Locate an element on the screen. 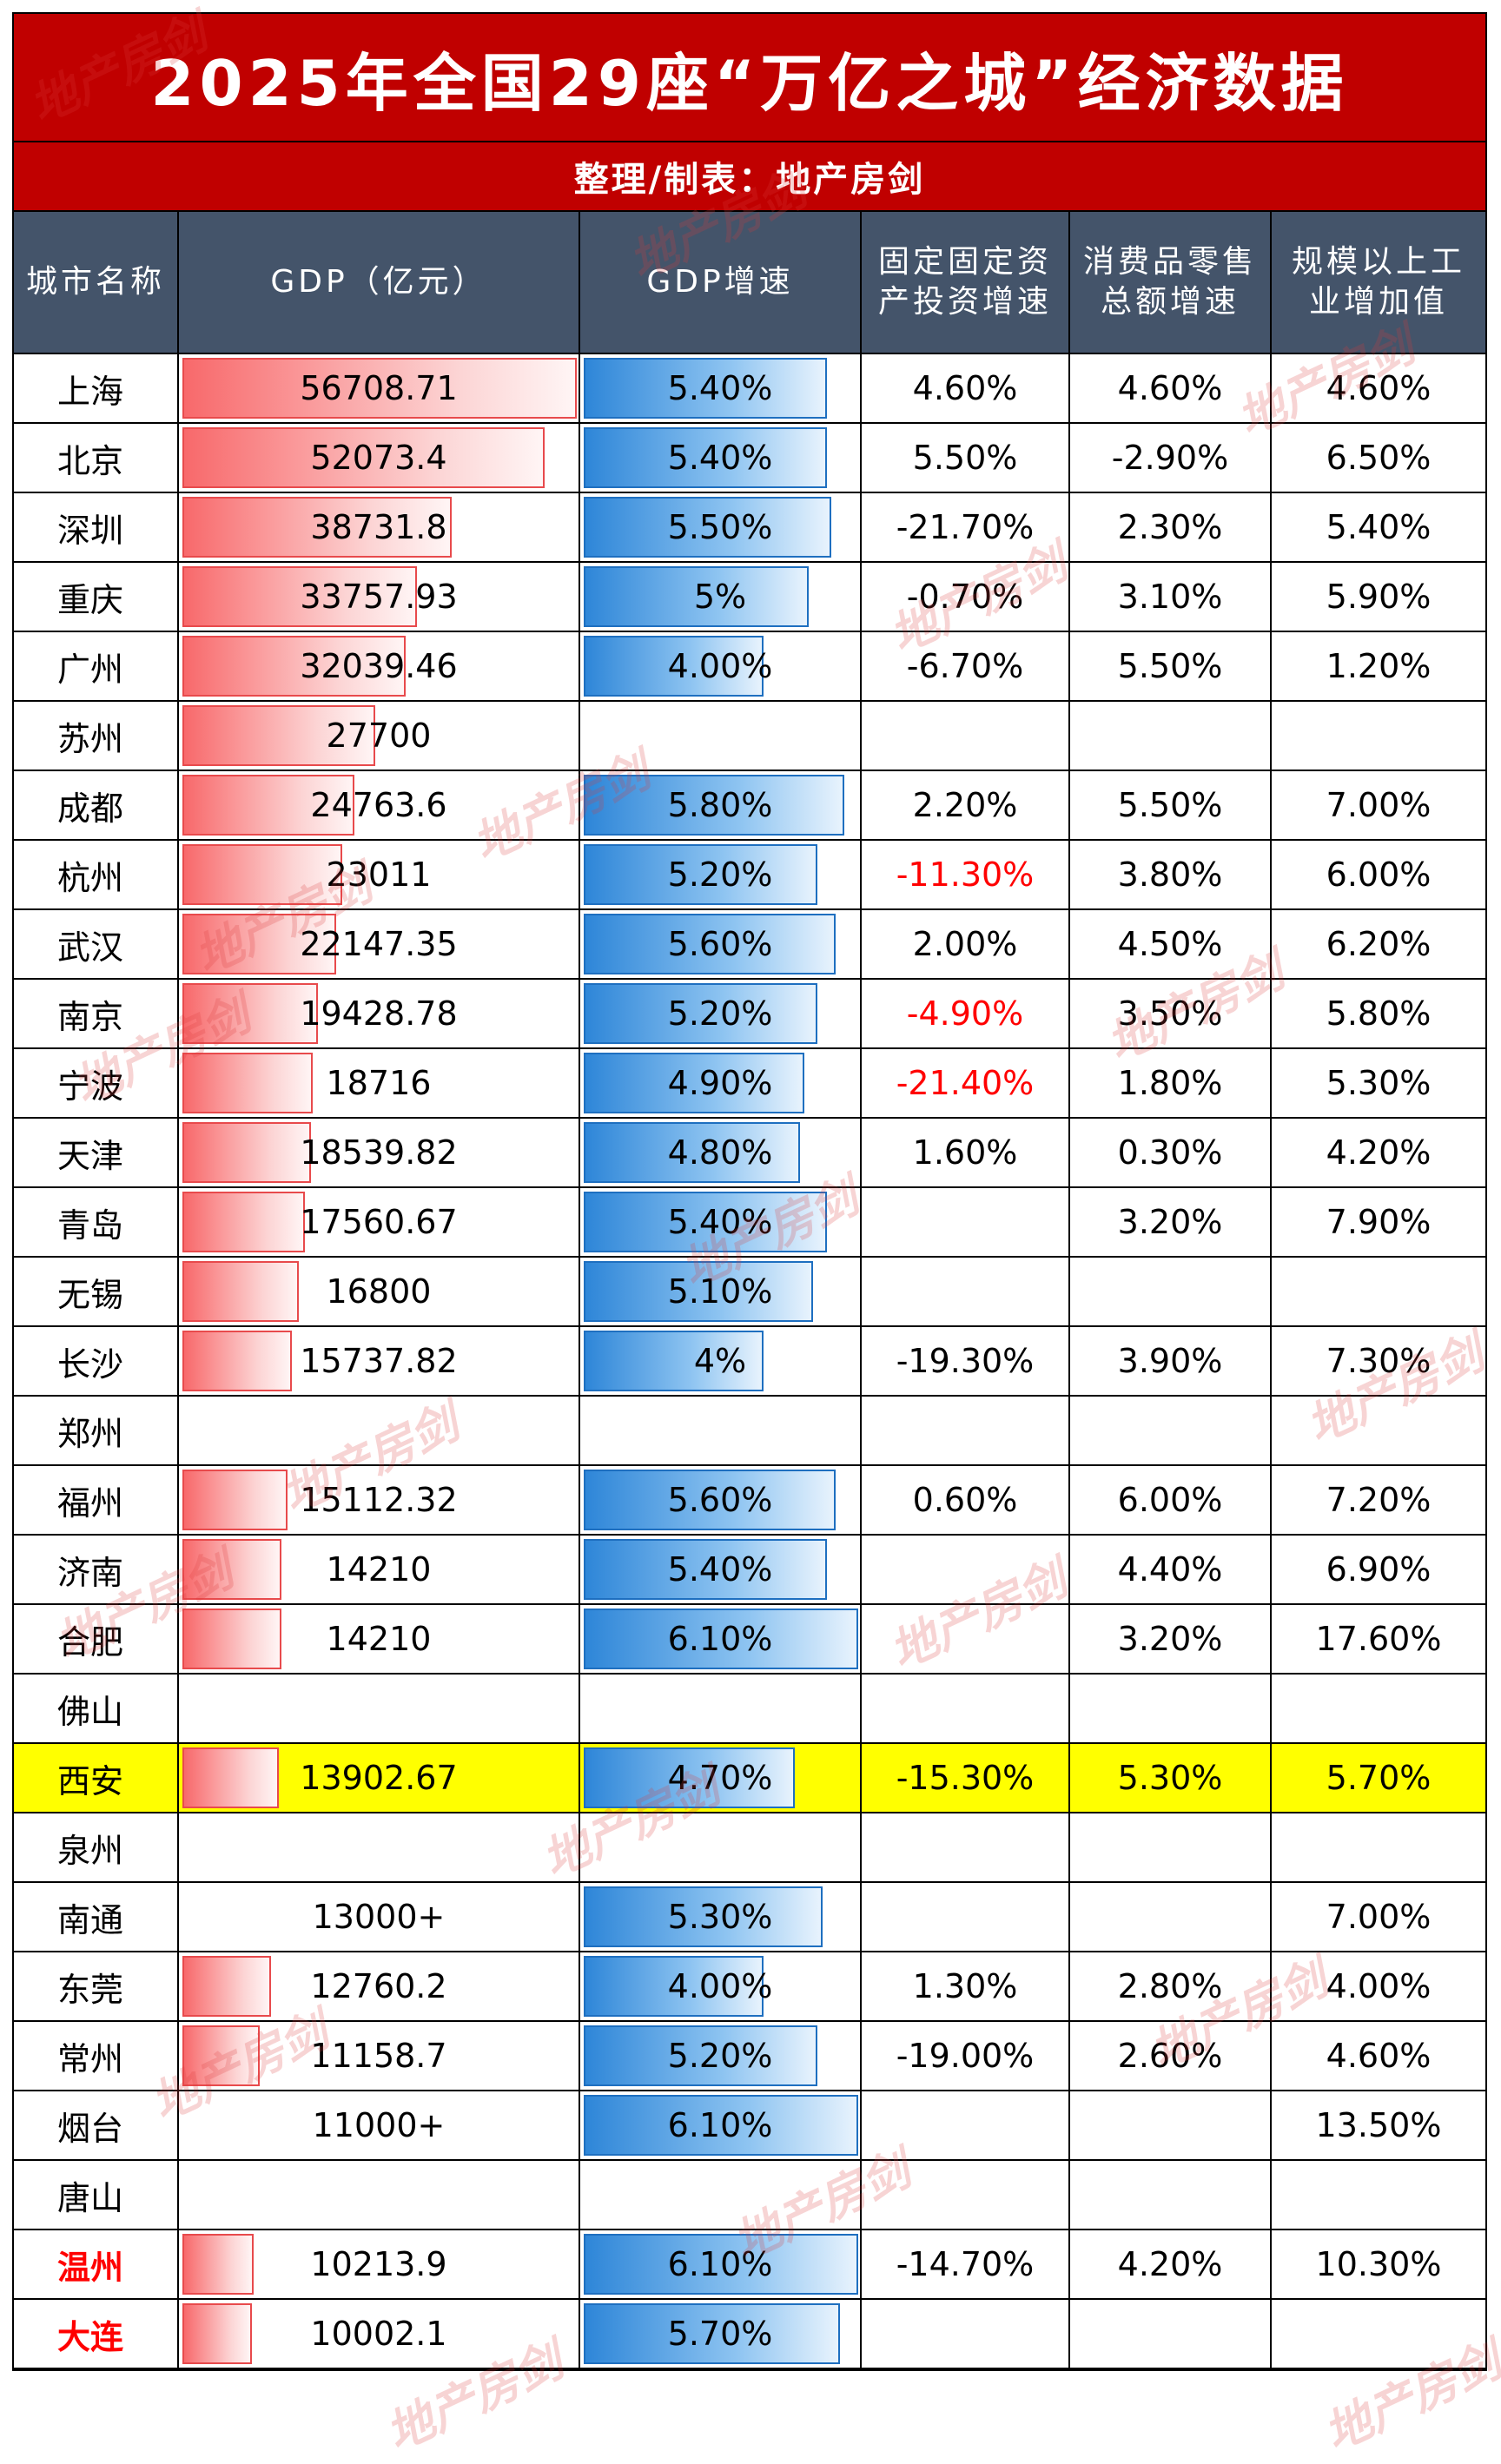 The height and width of the screenshot is (2464, 1501). city-name-cell: 上海 is located at coordinates (97, 388).